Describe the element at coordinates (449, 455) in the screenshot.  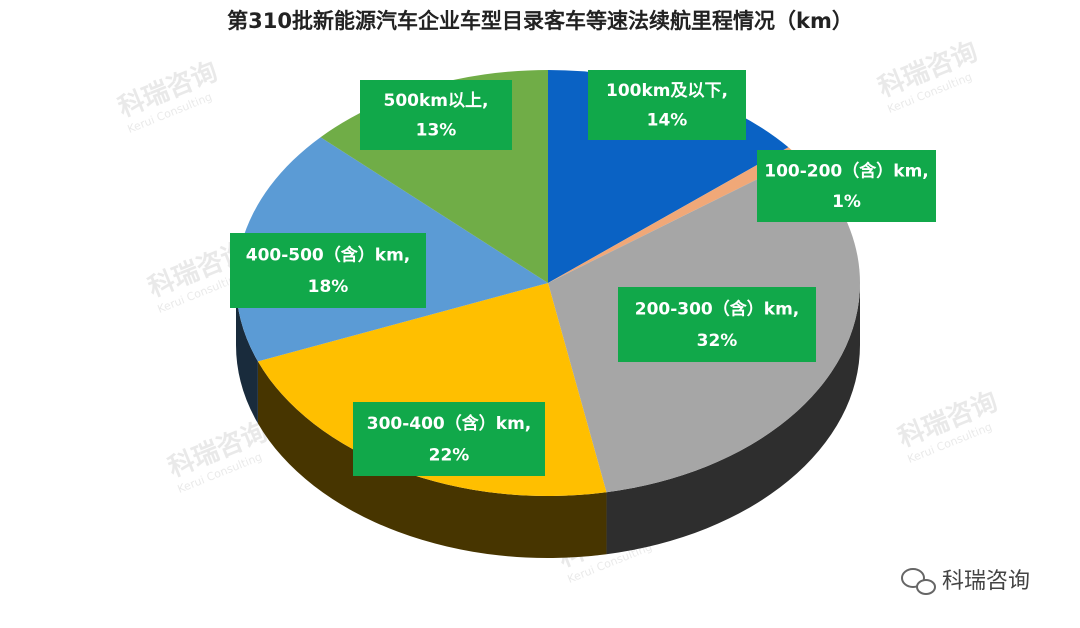
I see `value-label: 22%` at that location.